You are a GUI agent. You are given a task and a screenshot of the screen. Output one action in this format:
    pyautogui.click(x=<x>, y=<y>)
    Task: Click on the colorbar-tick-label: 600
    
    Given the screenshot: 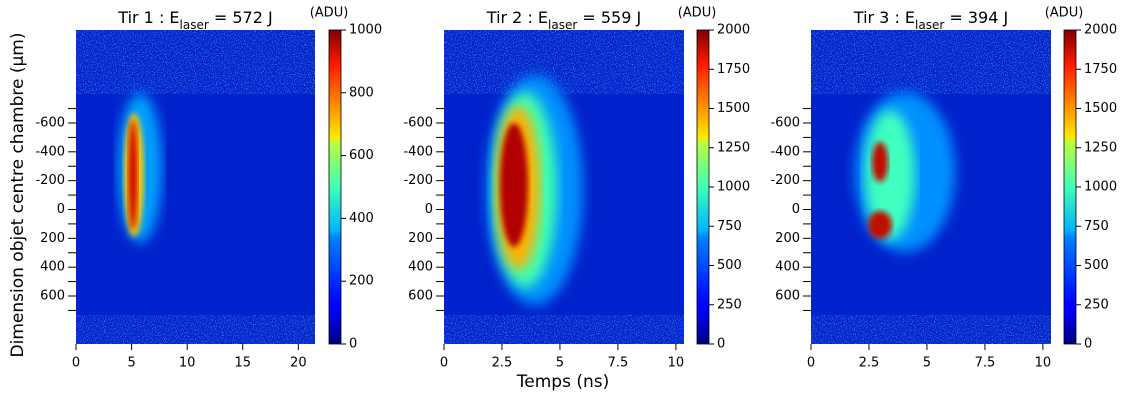 What is the action you would take?
    pyautogui.click(x=361, y=155)
    